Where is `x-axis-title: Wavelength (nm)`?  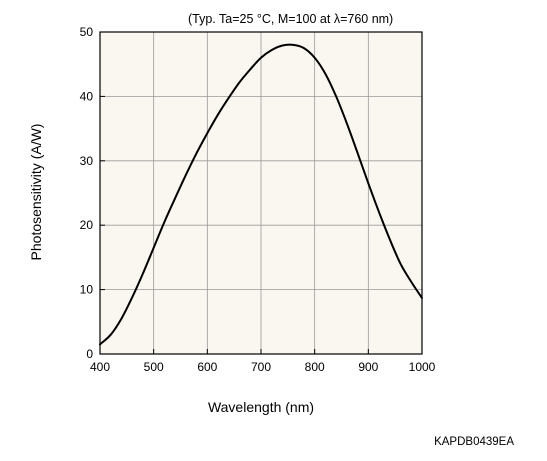 x-axis-title: Wavelength (nm) is located at coordinates (261, 407).